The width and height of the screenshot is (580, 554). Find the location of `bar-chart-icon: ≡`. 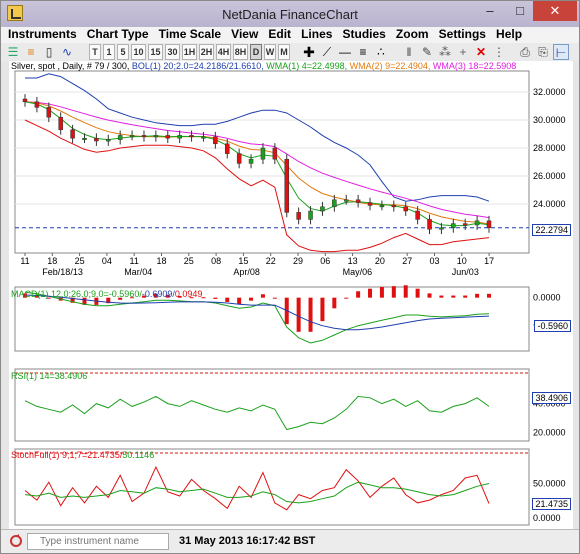

bar-chart-icon: ≡ is located at coordinates (31, 52).